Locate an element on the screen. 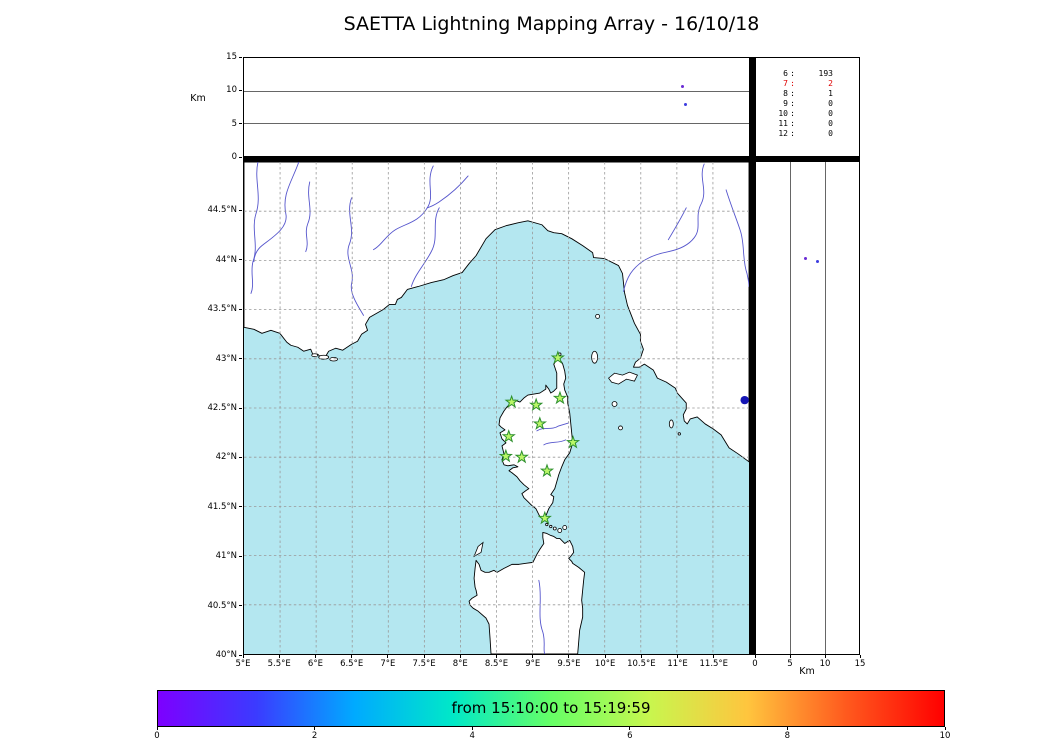  panel-separator-horizontal is located at coordinates (551, 159).